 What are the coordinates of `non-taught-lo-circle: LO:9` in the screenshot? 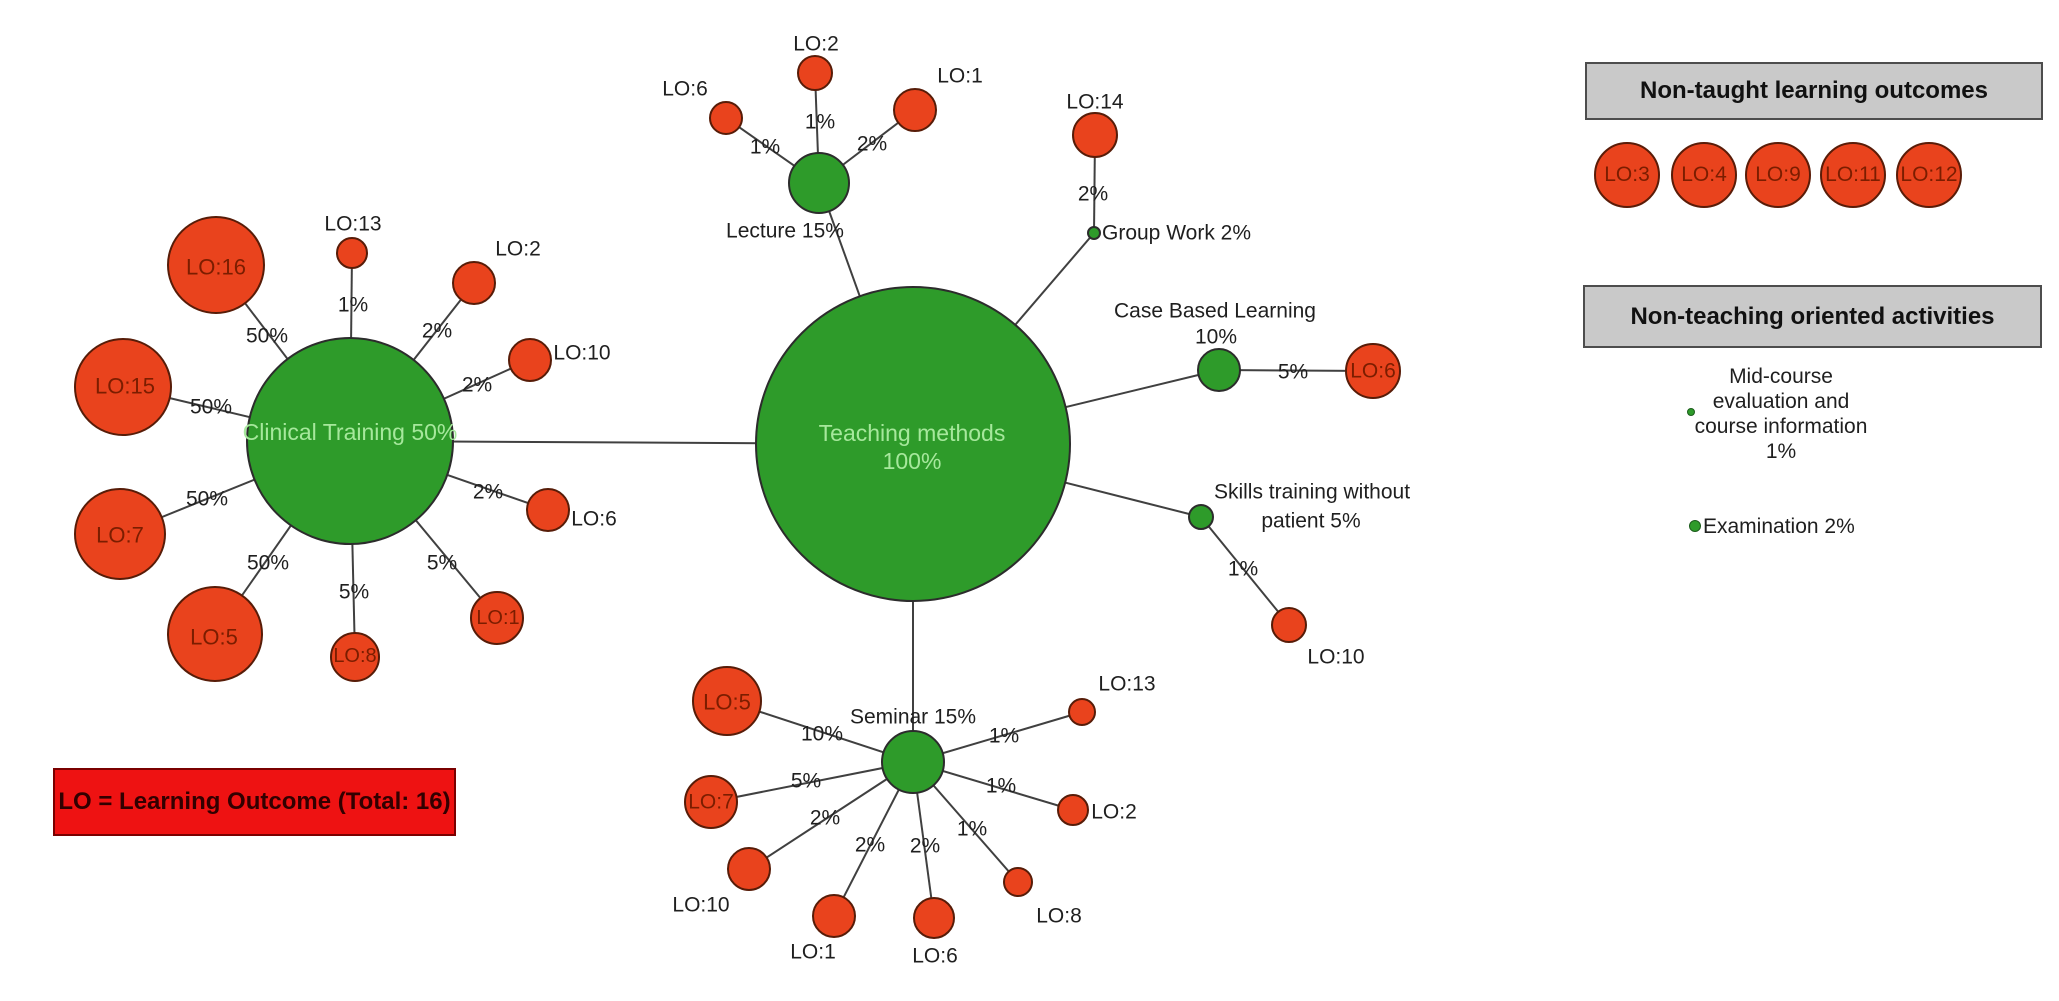 It's located at (1778, 175).